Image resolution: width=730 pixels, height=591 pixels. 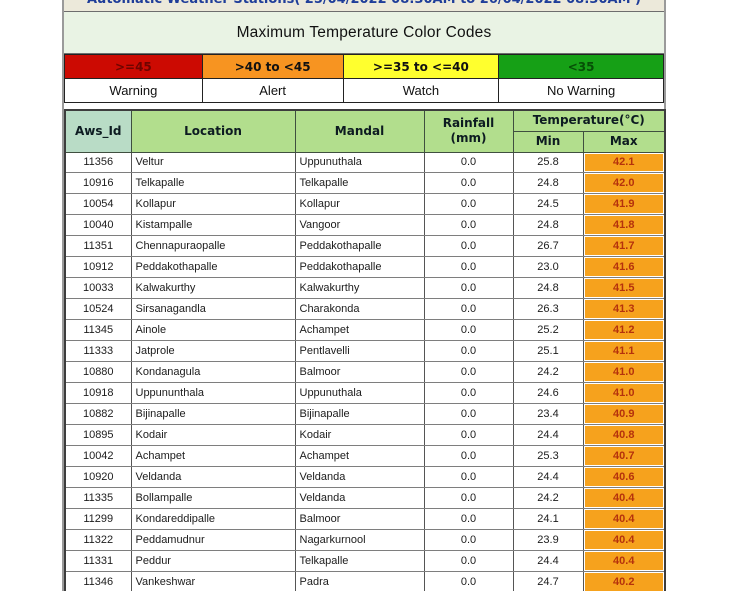 I want to click on cell-aws-id: 11346, so click(x=98, y=580).